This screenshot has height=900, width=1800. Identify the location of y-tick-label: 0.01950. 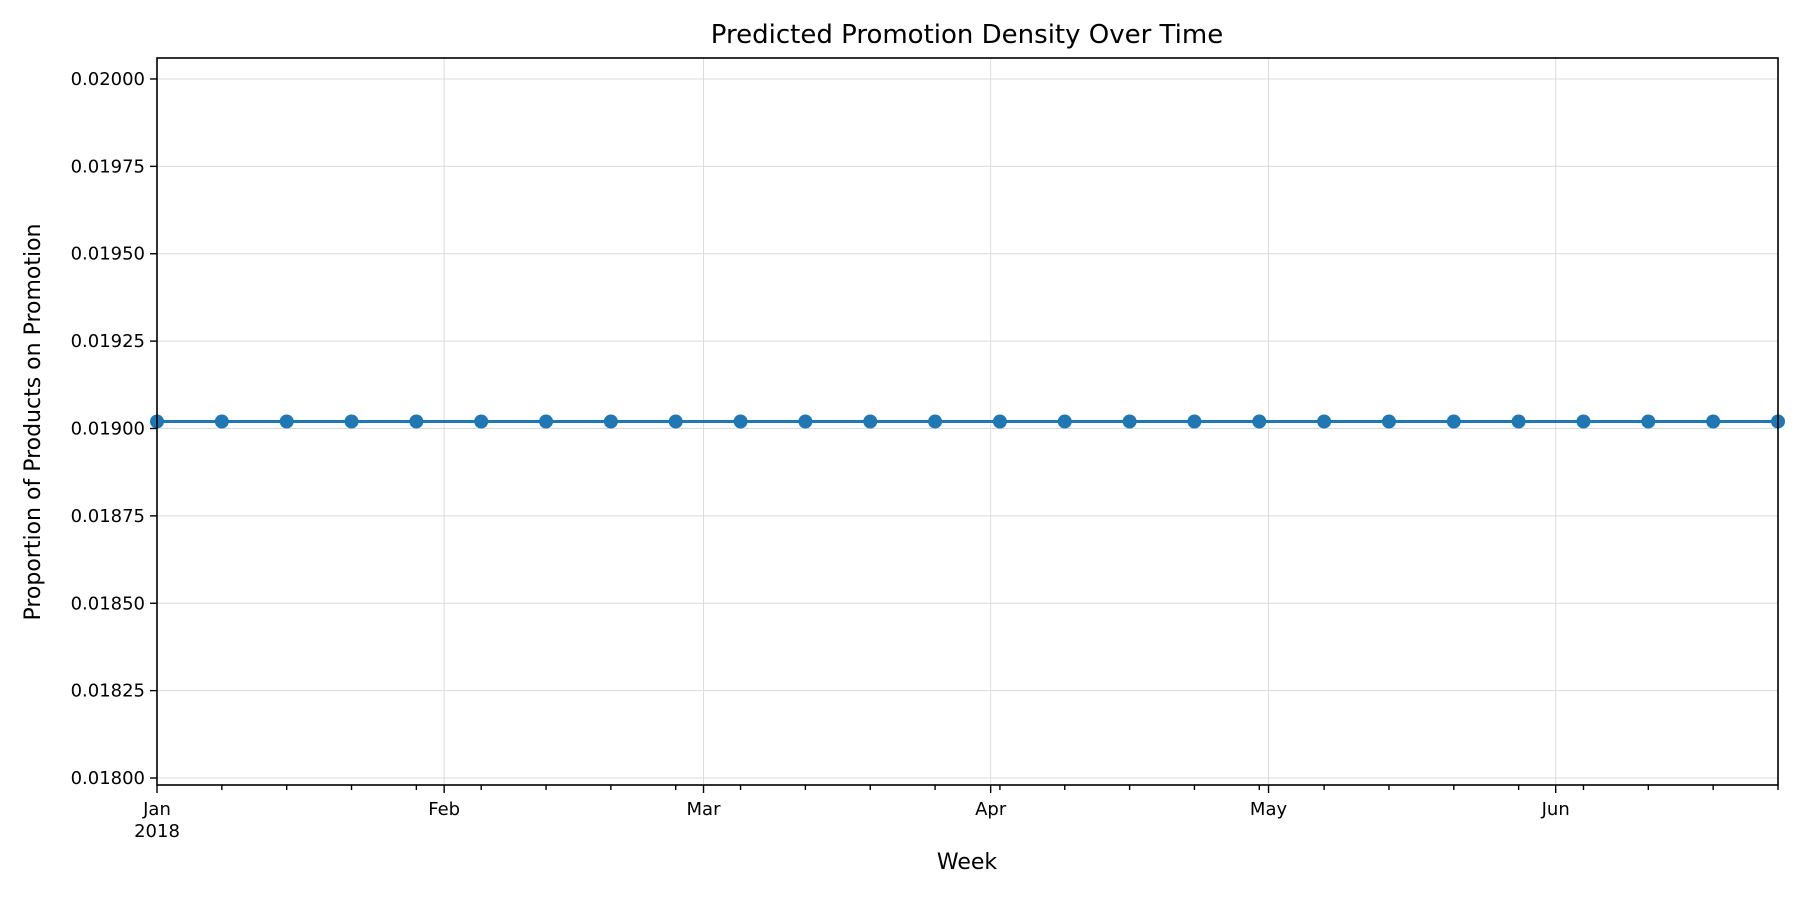
(108, 254).